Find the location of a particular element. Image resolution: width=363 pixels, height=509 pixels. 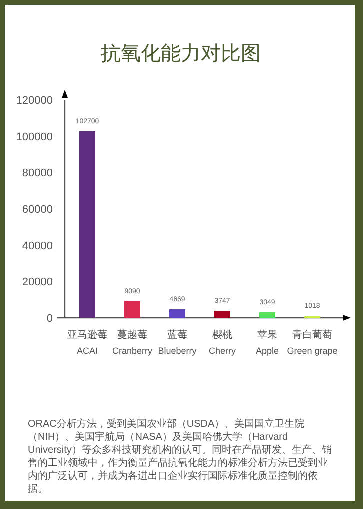

y-tick-label: 80000 is located at coordinates (37, 174).